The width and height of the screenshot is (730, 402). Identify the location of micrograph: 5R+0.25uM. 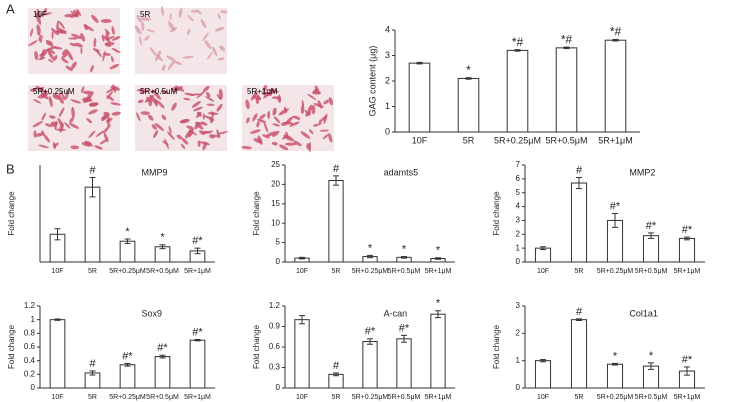
(74, 117).